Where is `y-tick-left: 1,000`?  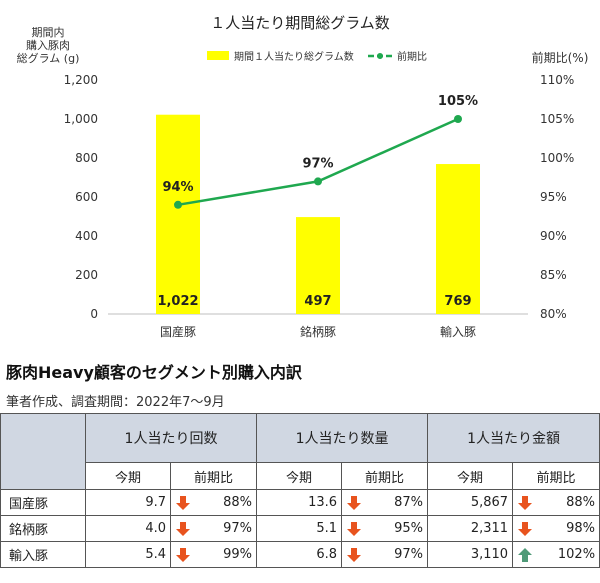 y-tick-left: 1,000 is located at coordinates (81, 119).